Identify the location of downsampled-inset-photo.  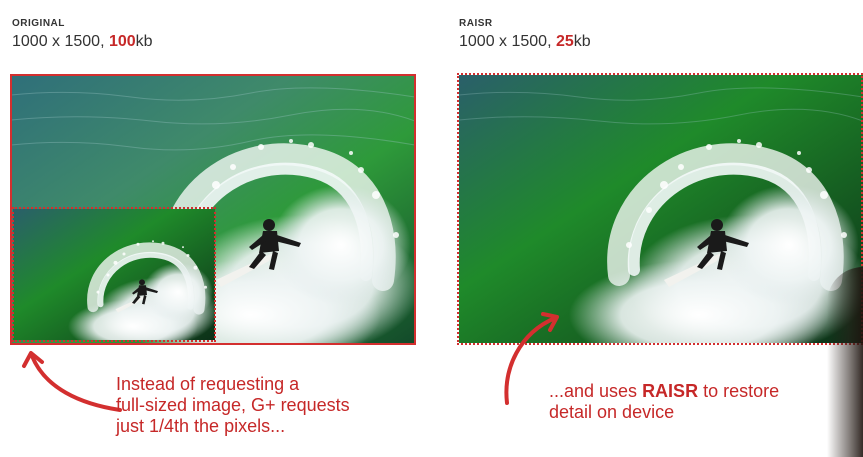
(114, 274).